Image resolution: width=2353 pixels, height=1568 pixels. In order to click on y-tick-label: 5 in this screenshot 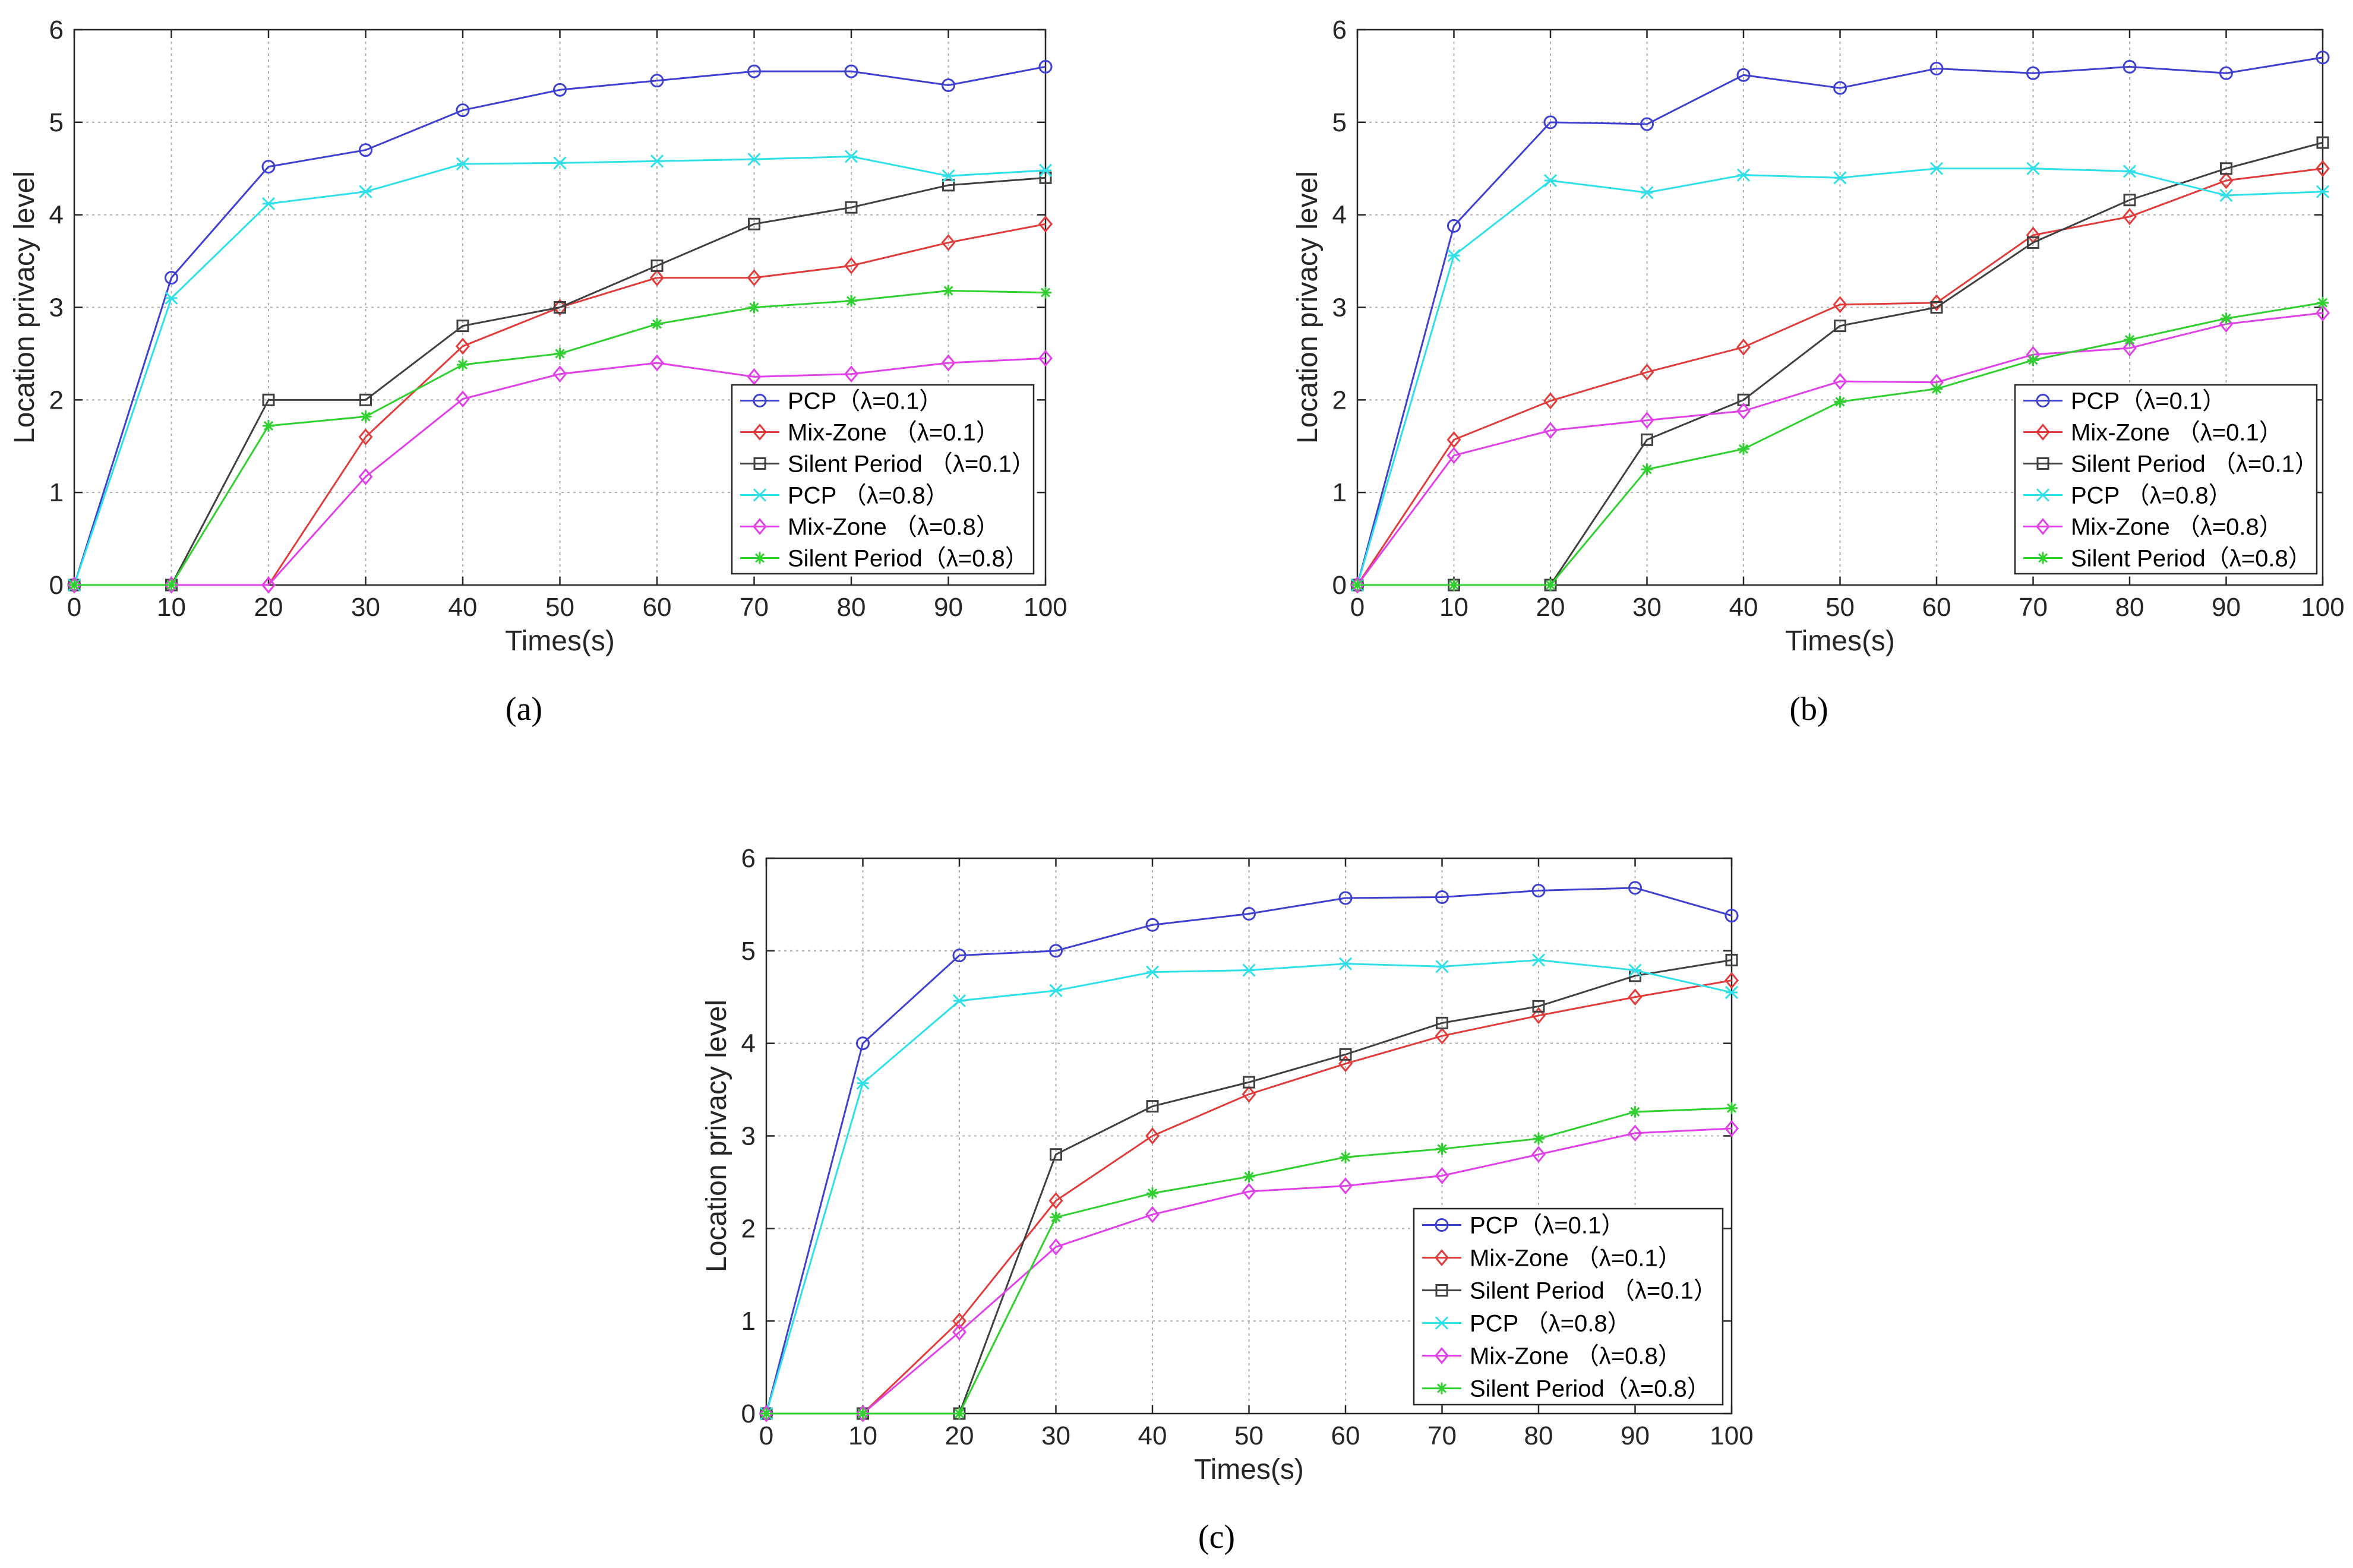, I will do `click(1339, 123)`.